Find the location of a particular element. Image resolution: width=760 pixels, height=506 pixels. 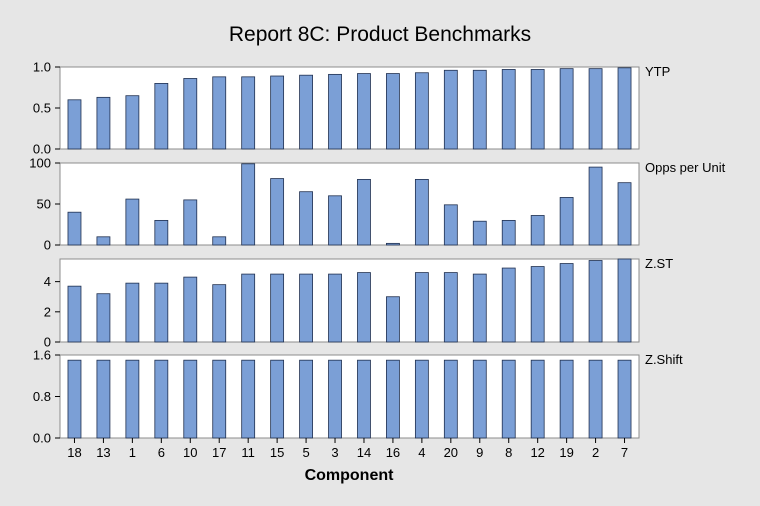

x-tick-label: 3 is located at coordinates (334, 452).